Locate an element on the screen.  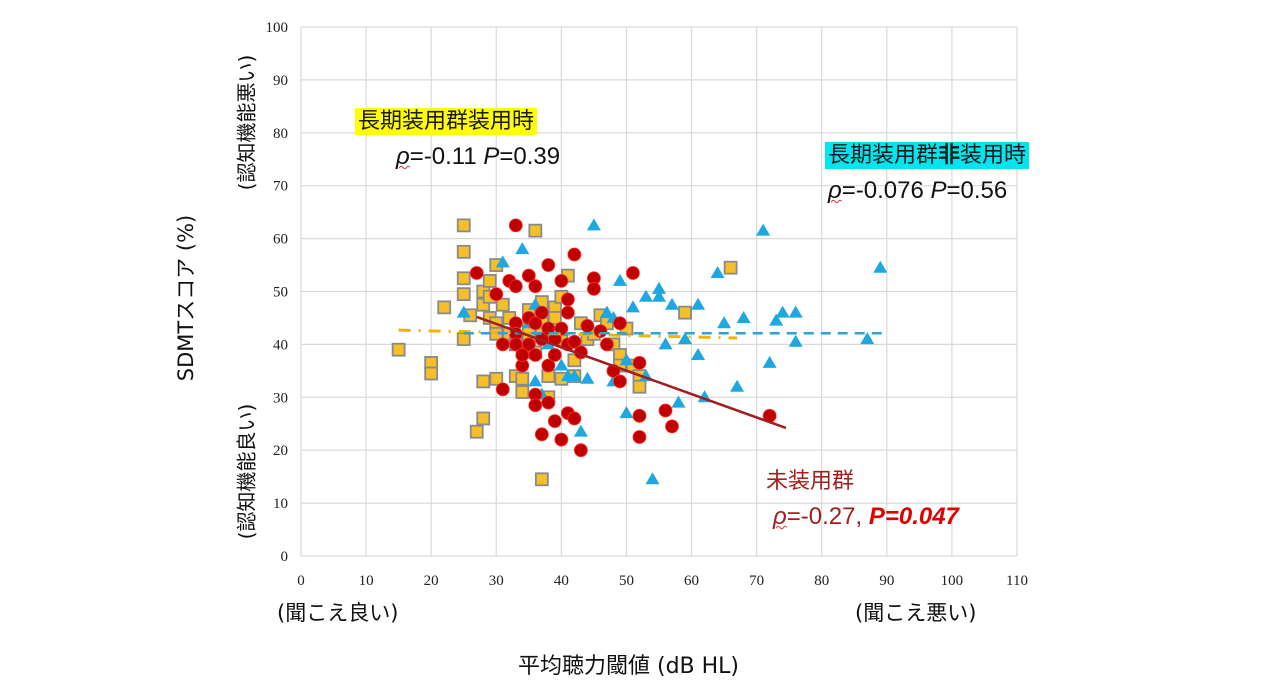
x-right-note: (聞こえ悪い) is located at coordinates (916, 613).